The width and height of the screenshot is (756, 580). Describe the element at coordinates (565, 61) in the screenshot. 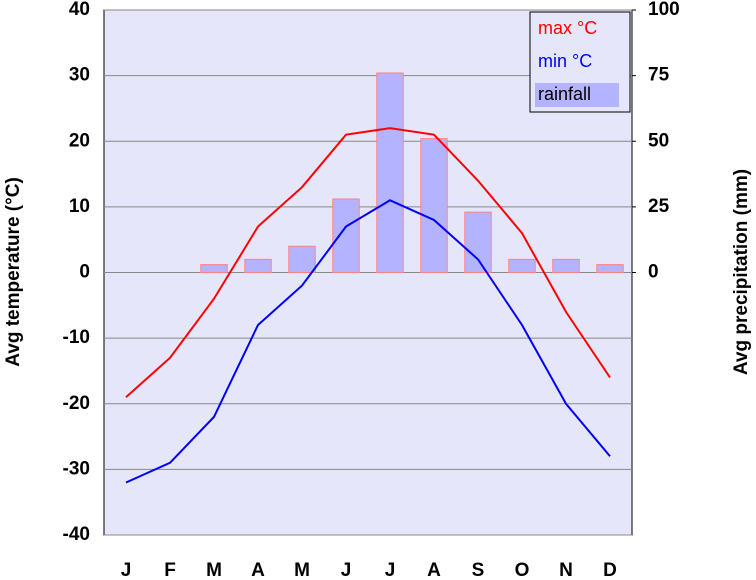

I see `legend-label: min °C` at that location.